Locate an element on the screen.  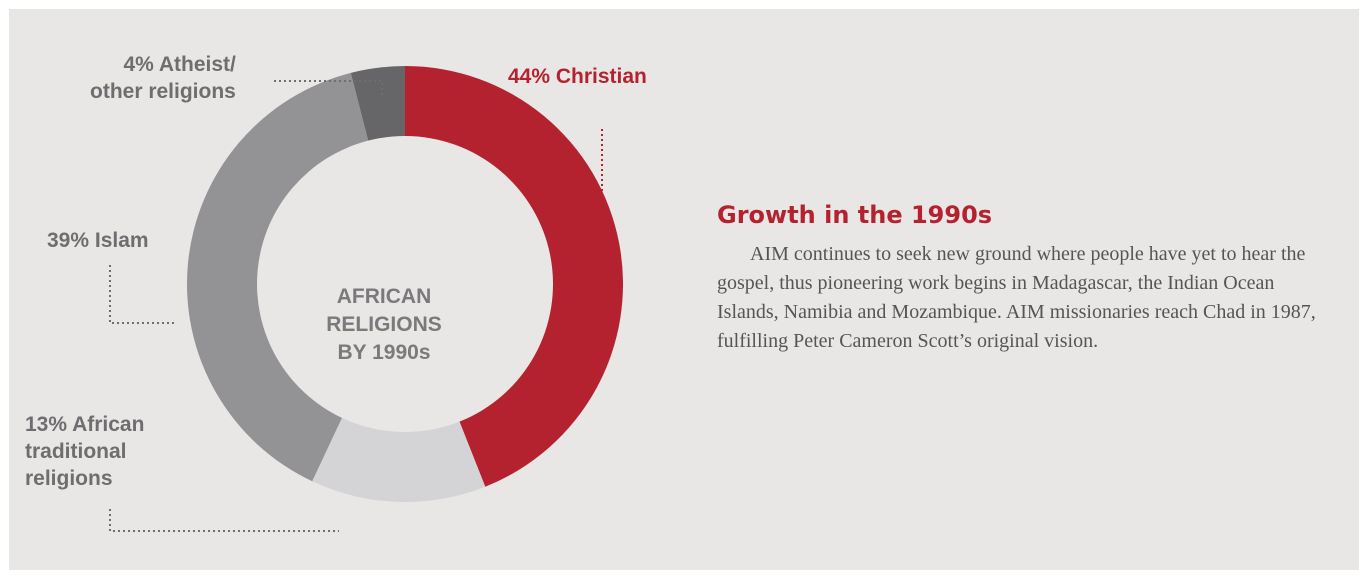
slice-label-line: other religions is located at coordinates (163, 91).